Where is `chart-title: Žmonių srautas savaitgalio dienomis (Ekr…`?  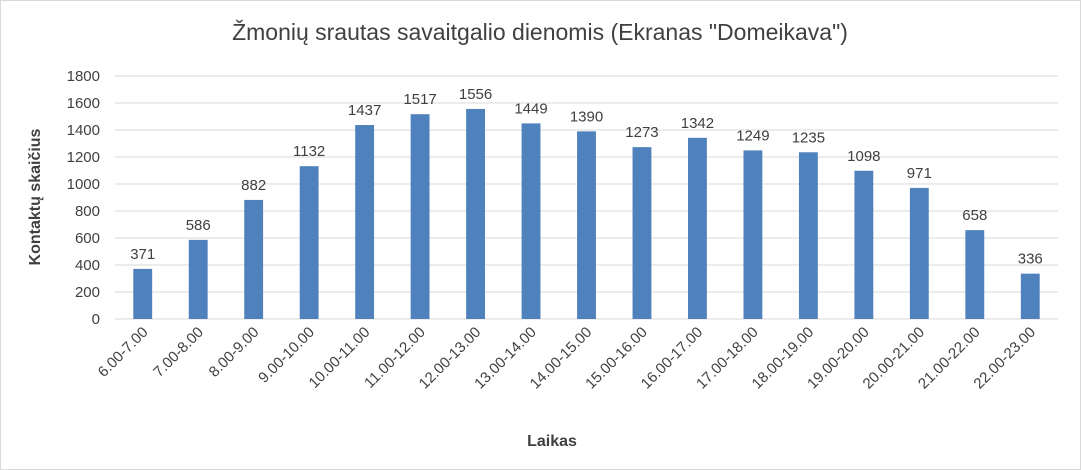 chart-title: Žmonių srautas savaitgalio dienomis (Ekr… is located at coordinates (540, 32).